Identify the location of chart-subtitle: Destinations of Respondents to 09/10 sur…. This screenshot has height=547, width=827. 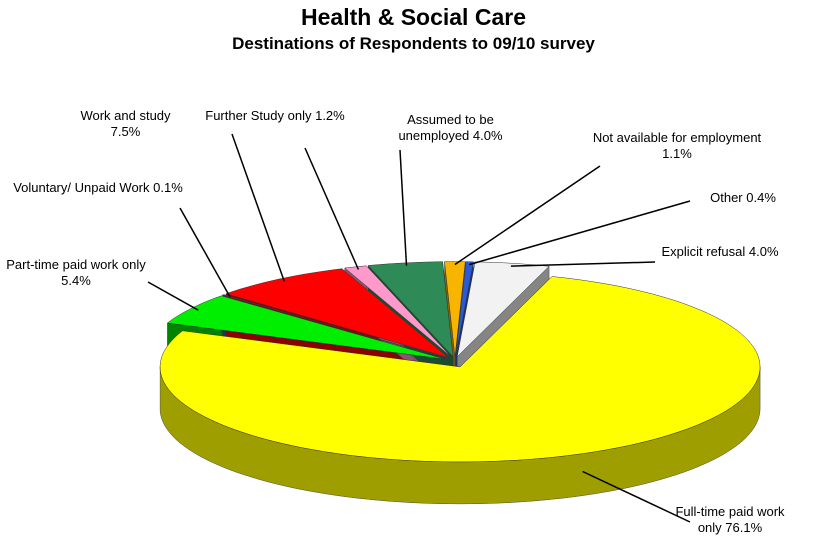
(413, 43).